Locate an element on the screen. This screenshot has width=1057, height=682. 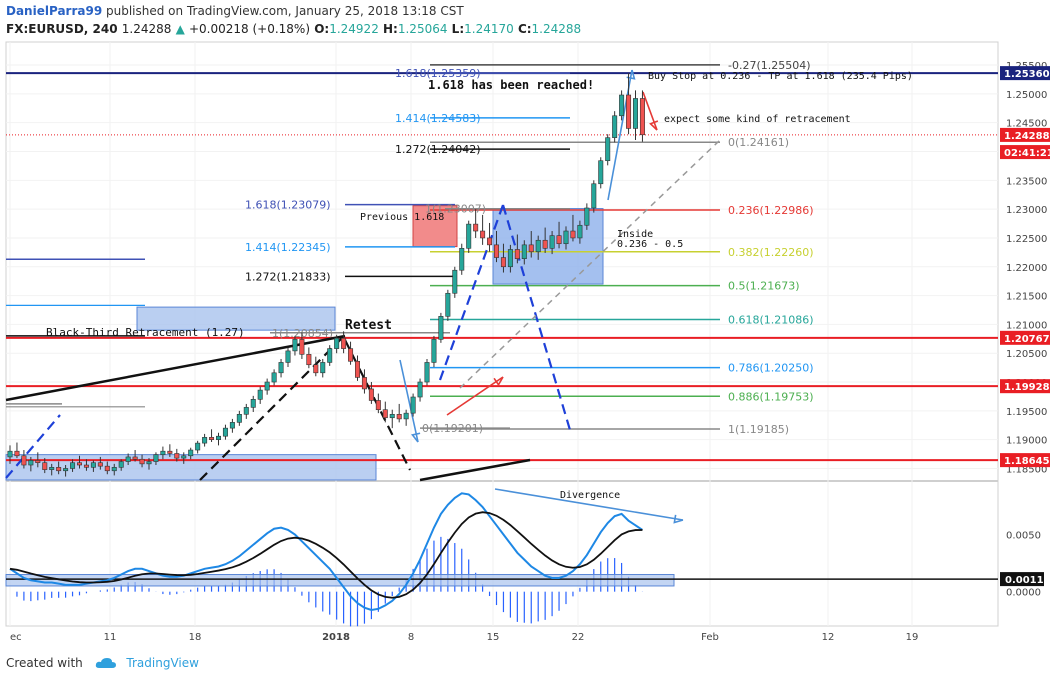
time-axis: ec 11 18 2018 8 15 22 Feb 12 19 is located at coordinates (464, 637).